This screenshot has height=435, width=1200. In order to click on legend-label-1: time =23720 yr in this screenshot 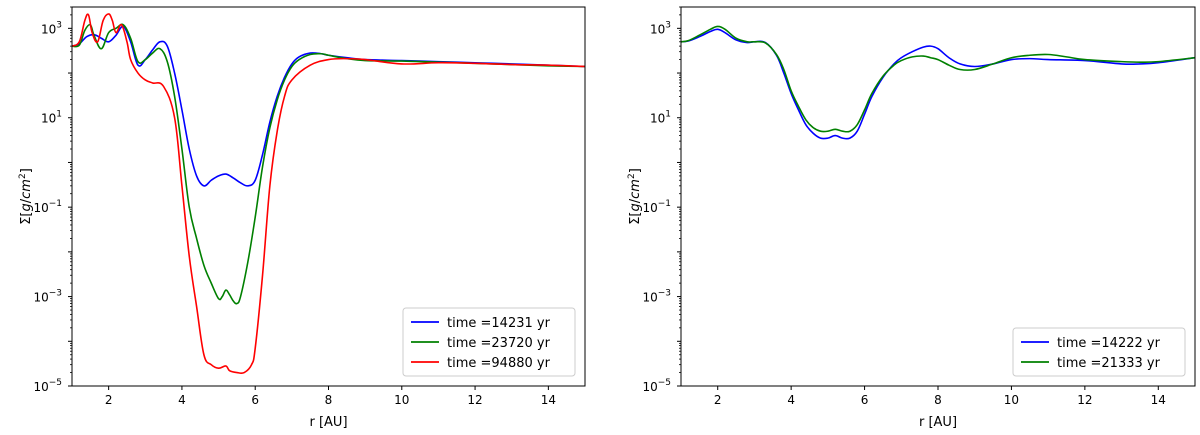, I will do `click(499, 343)`.